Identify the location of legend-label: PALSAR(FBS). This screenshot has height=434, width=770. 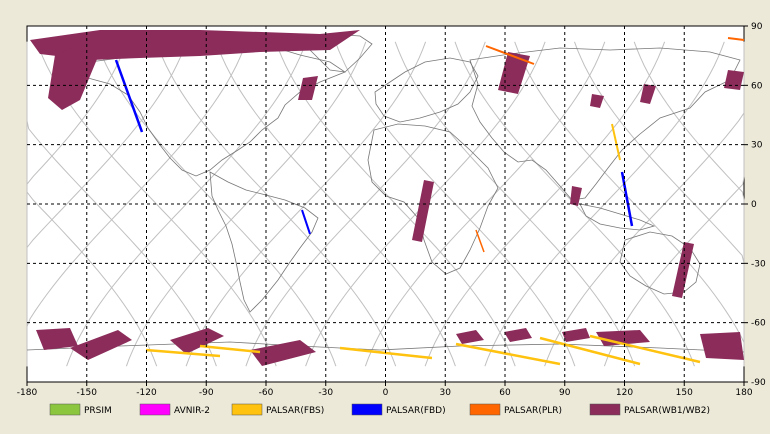
(295, 411).